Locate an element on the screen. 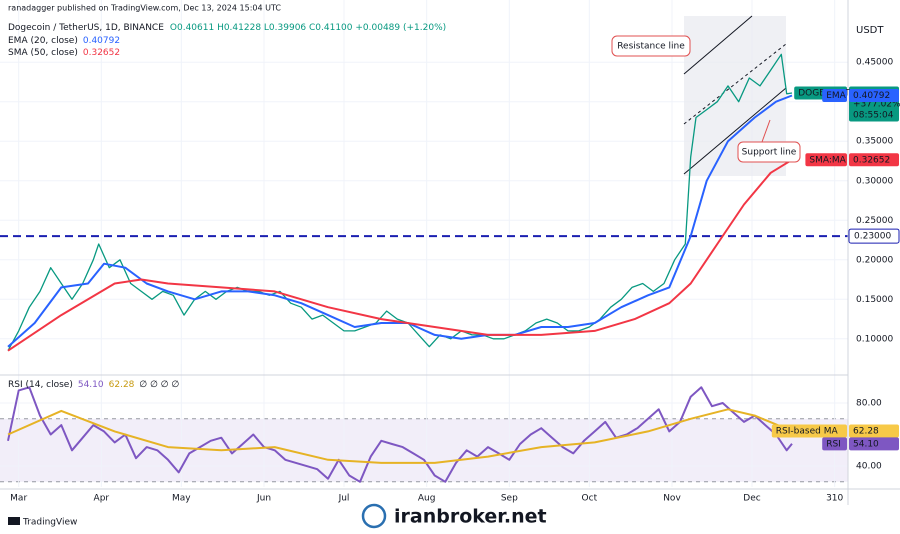  rsi-extra: ∅ ∅ ∅ ∅ is located at coordinates (159, 385).